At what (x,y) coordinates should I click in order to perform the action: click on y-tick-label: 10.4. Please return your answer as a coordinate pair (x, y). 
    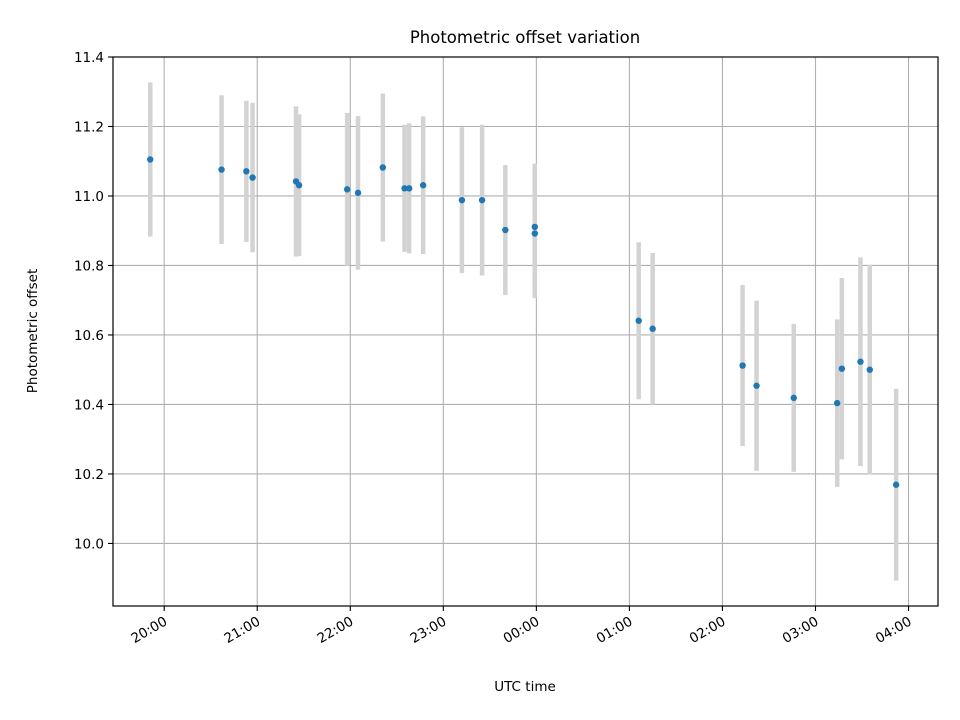
    Looking at the image, I should click on (89, 405).